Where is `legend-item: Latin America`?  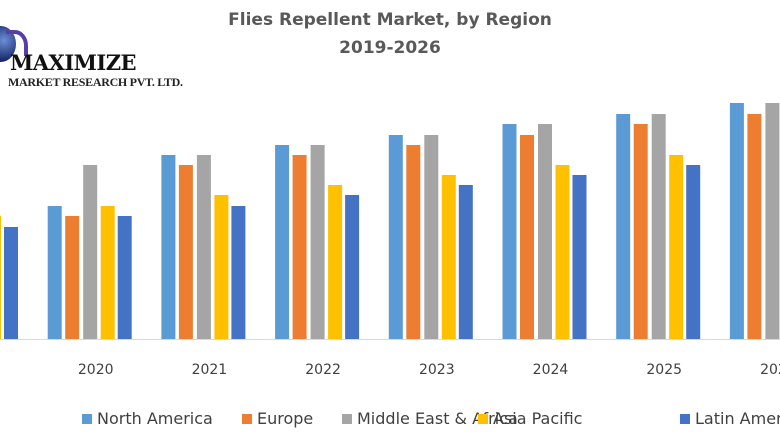 legend-item: Latin America is located at coordinates (730, 418).